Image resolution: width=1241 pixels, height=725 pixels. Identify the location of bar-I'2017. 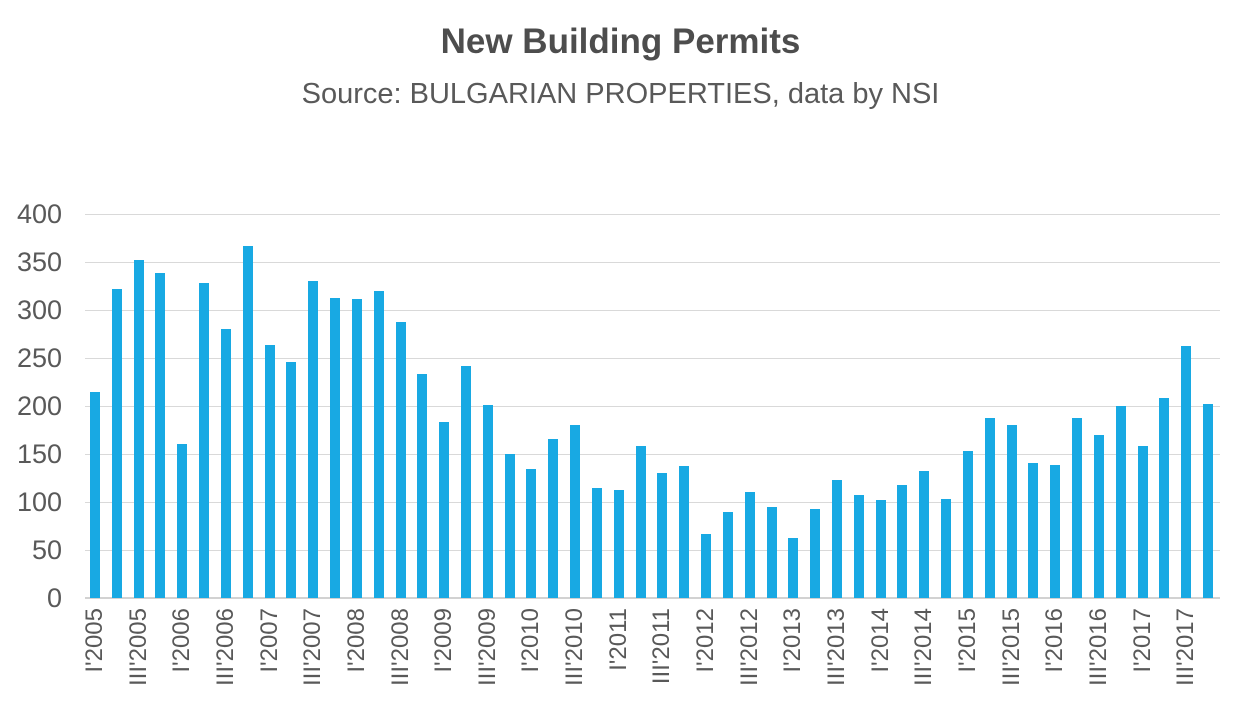
(1142, 522).